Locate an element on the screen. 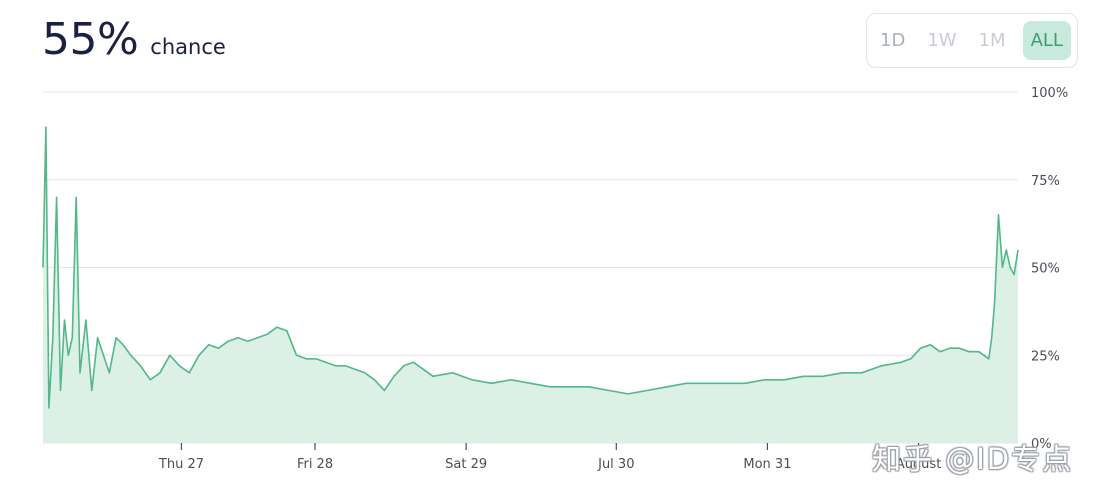 The height and width of the screenshot is (502, 1104). y-tick-label: 0% is located at coordinates (1041, 444).